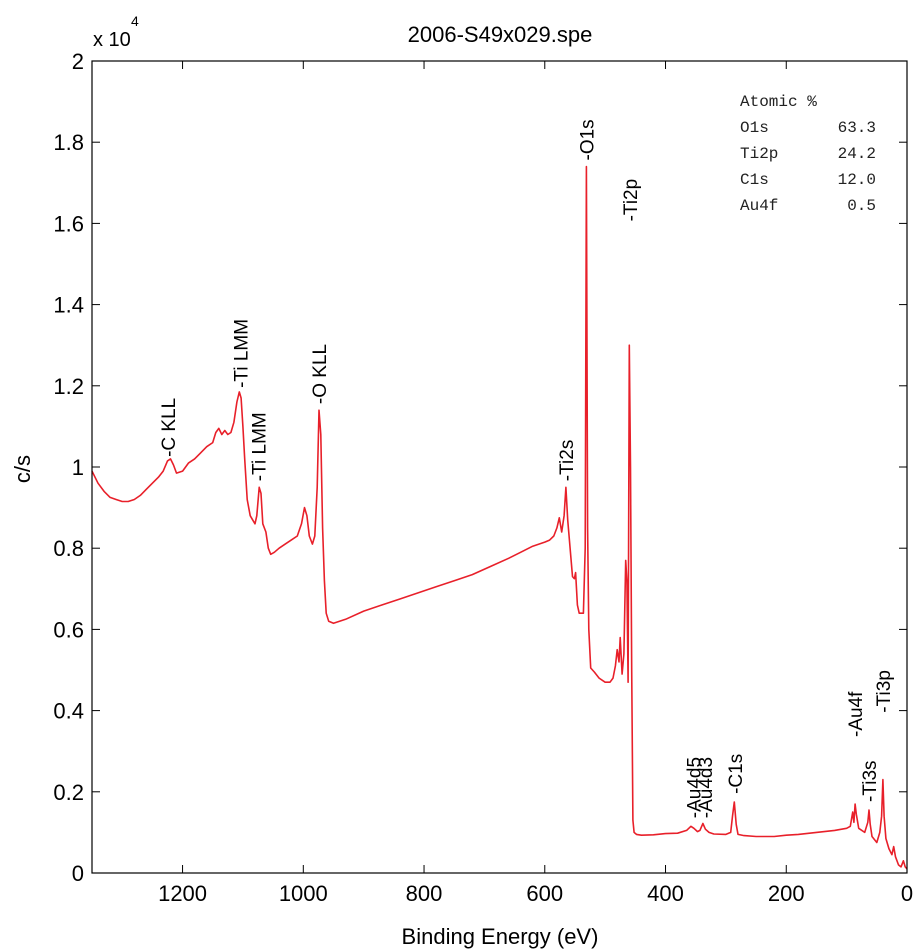 The image size is (918, 951). Describe the element at coordinates (182, 893) in the screenshot. I see `x-tick-label: 1200` at that location.